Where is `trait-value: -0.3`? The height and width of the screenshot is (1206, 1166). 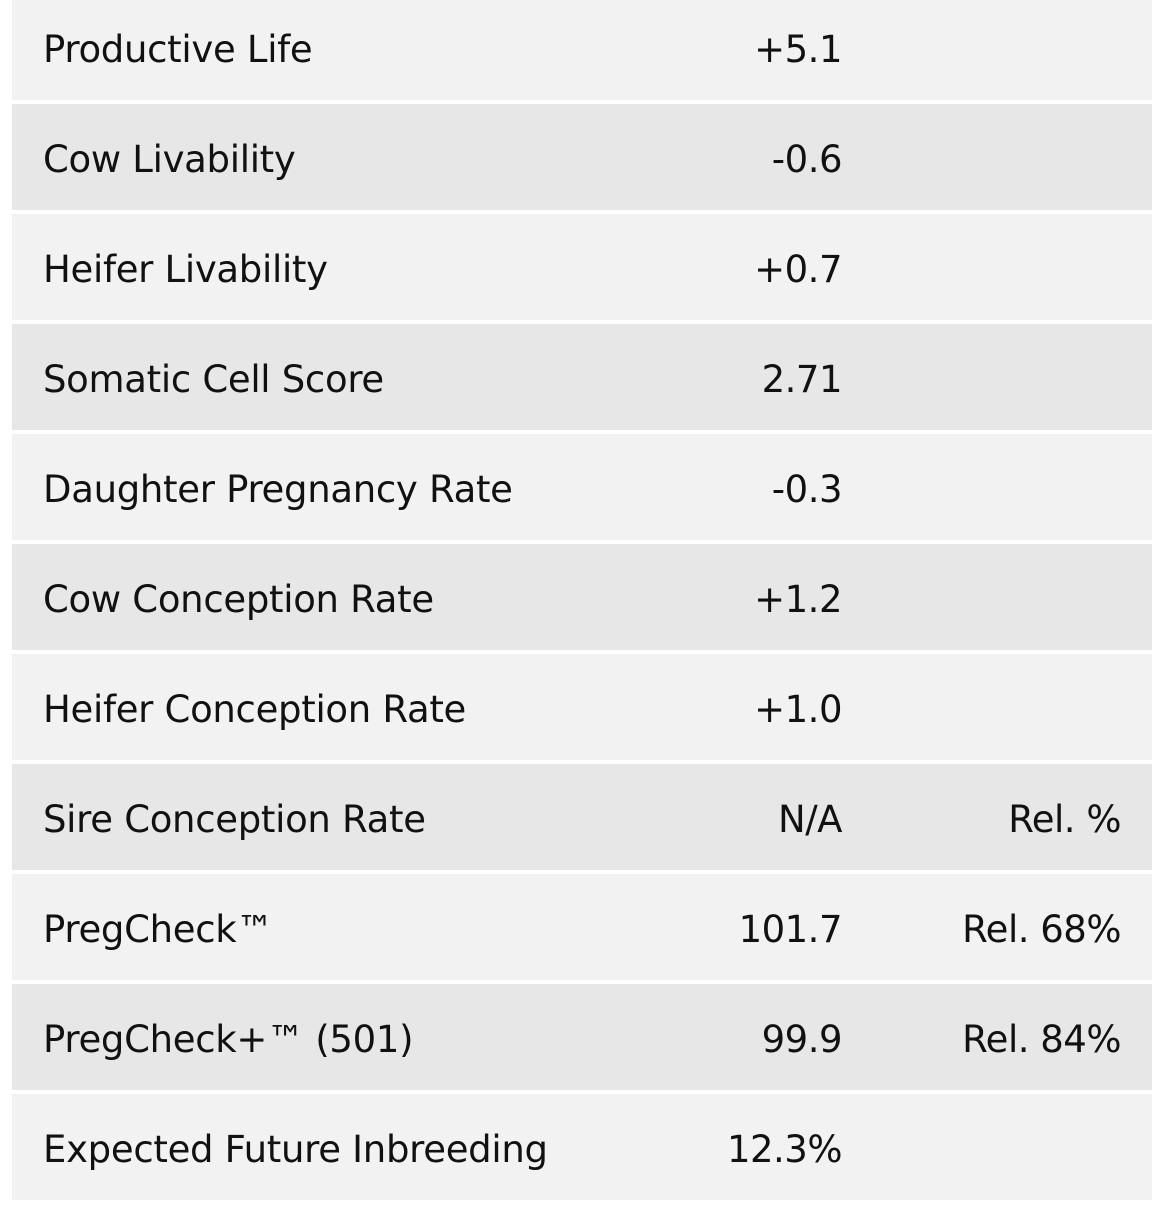
trait-value: -0.3 is located at coordinates (807, 489).